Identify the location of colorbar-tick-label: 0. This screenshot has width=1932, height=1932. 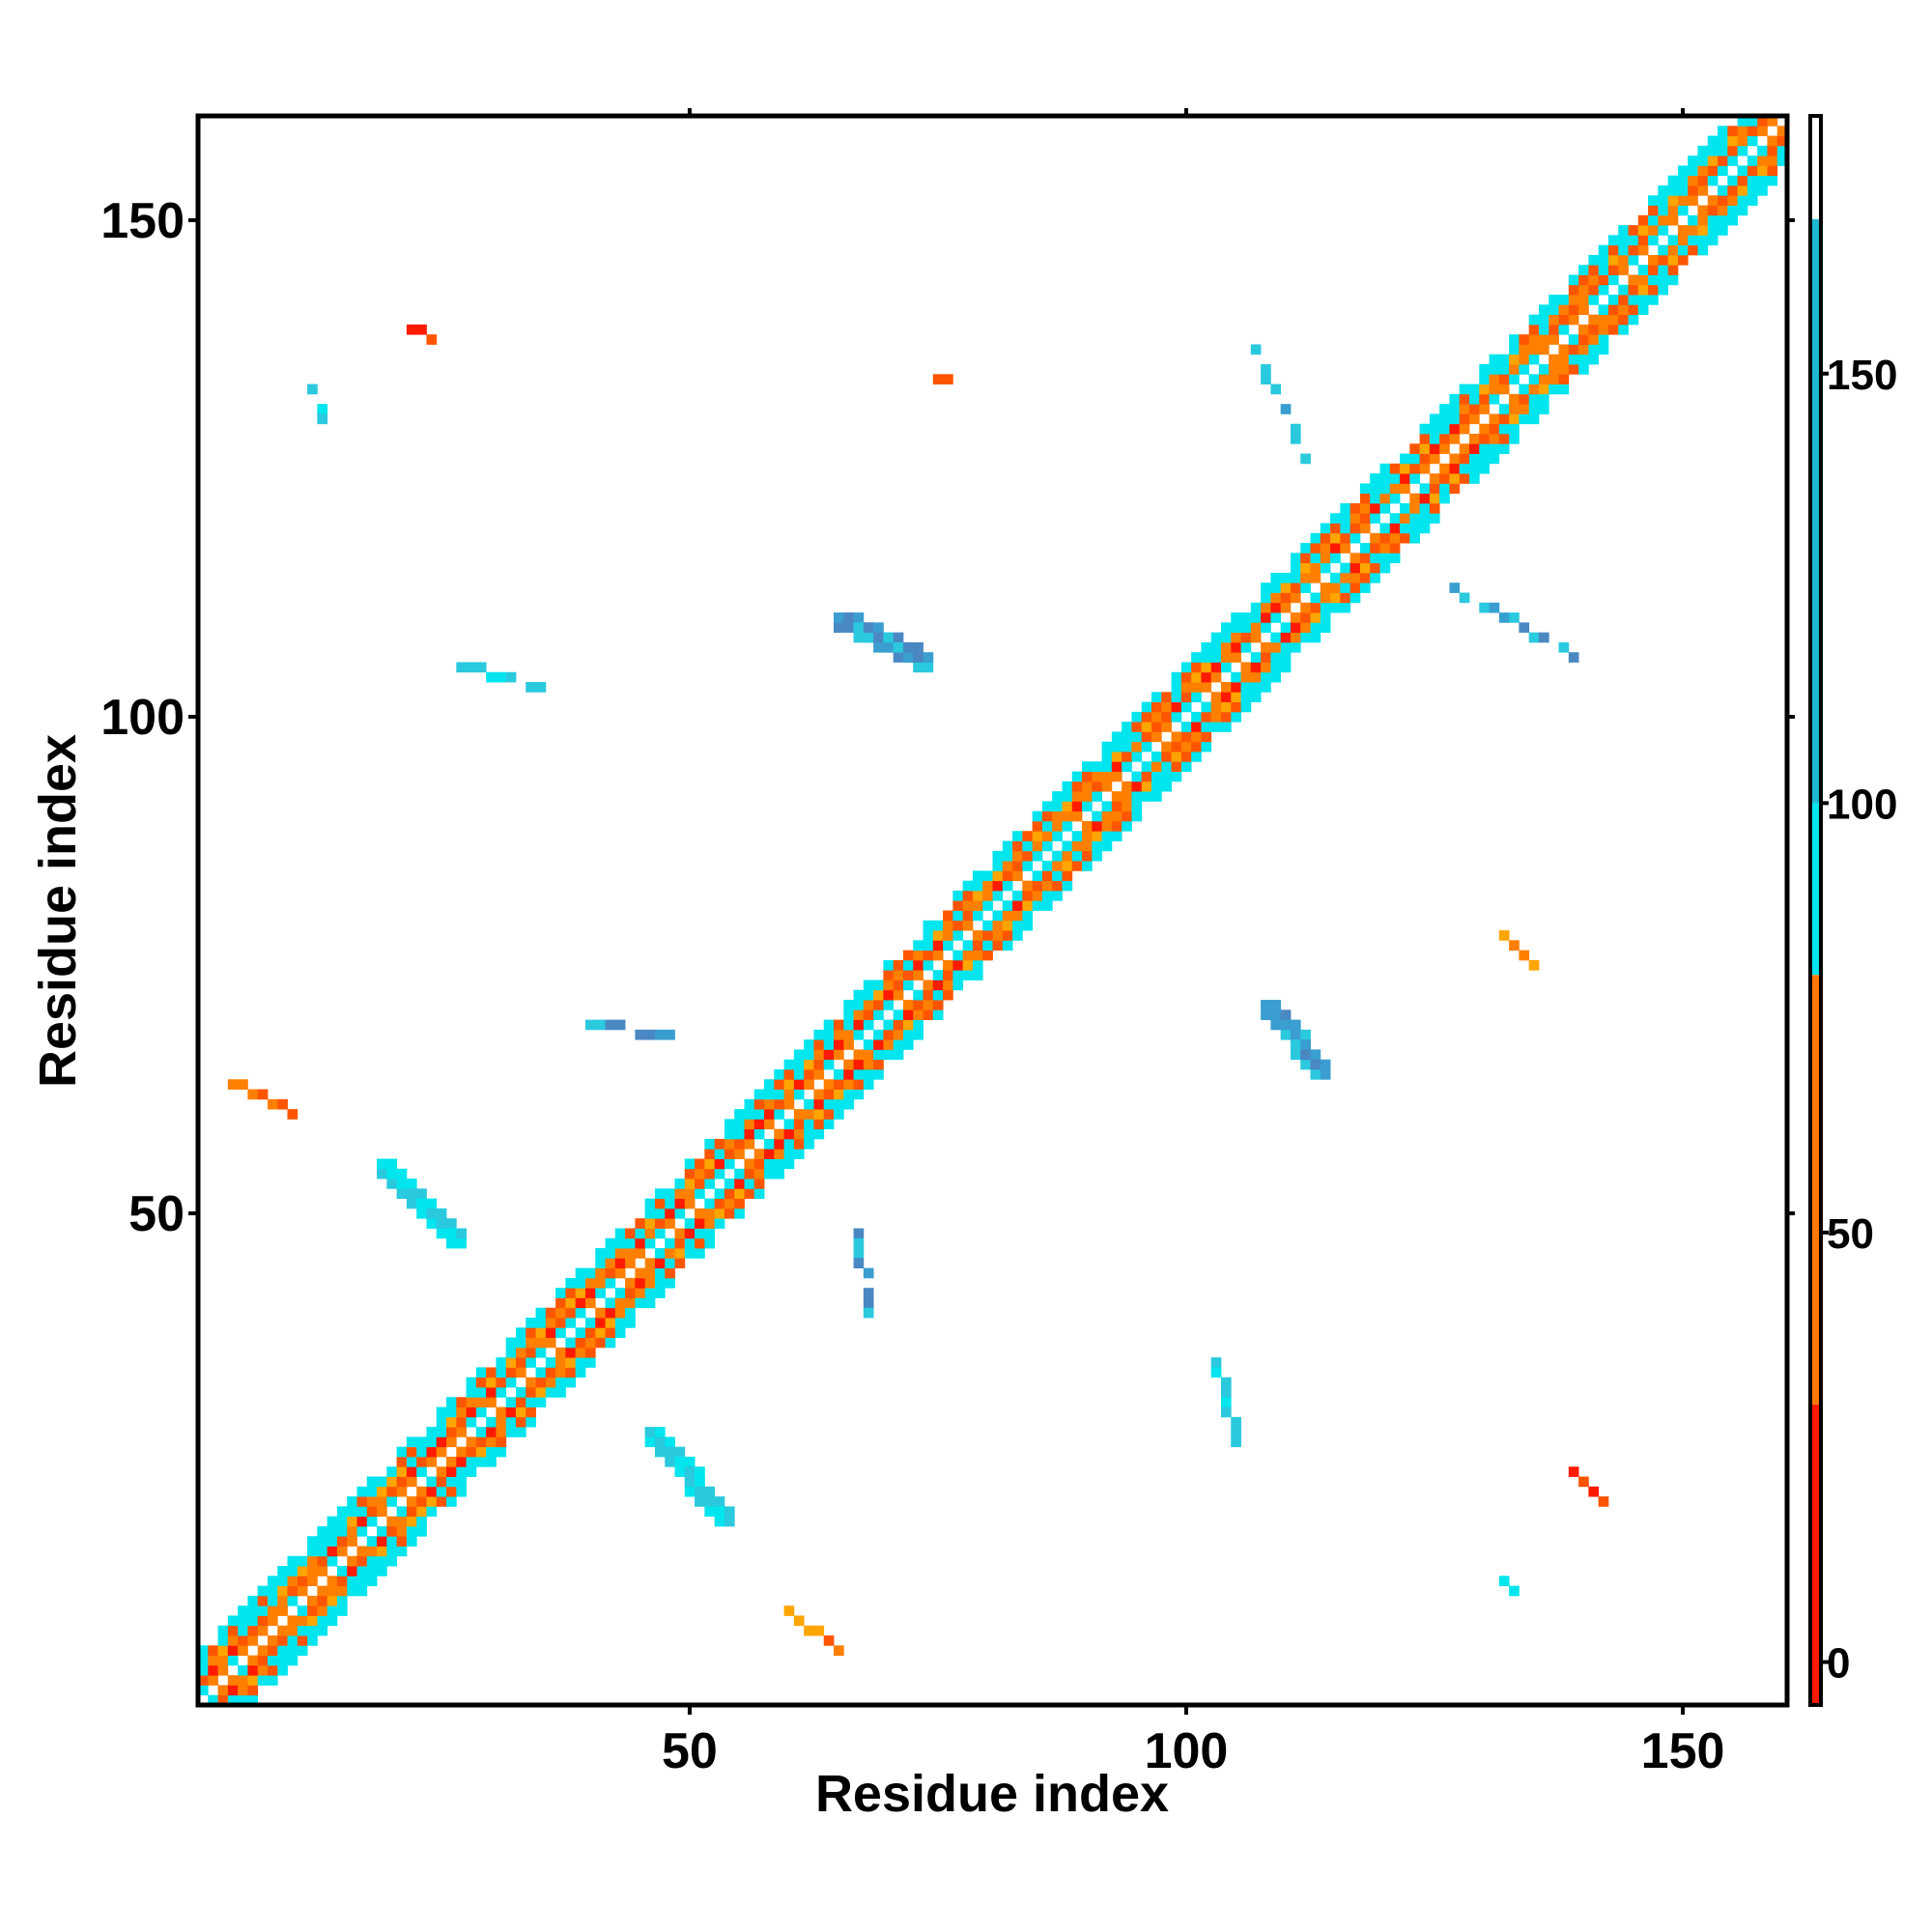
(1838, 1664).